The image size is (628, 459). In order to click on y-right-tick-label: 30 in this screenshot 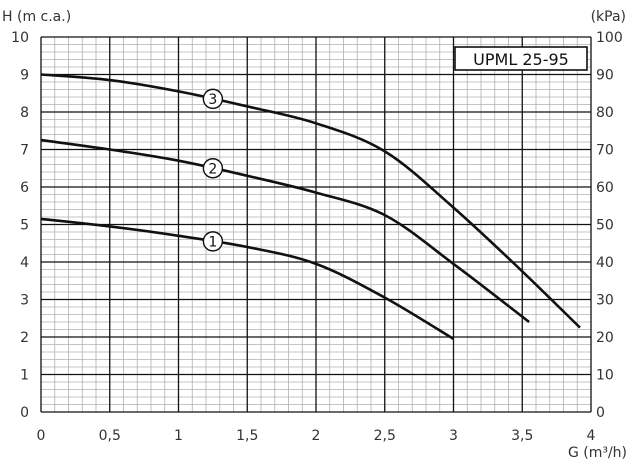, I will do `click(605, 301)`.